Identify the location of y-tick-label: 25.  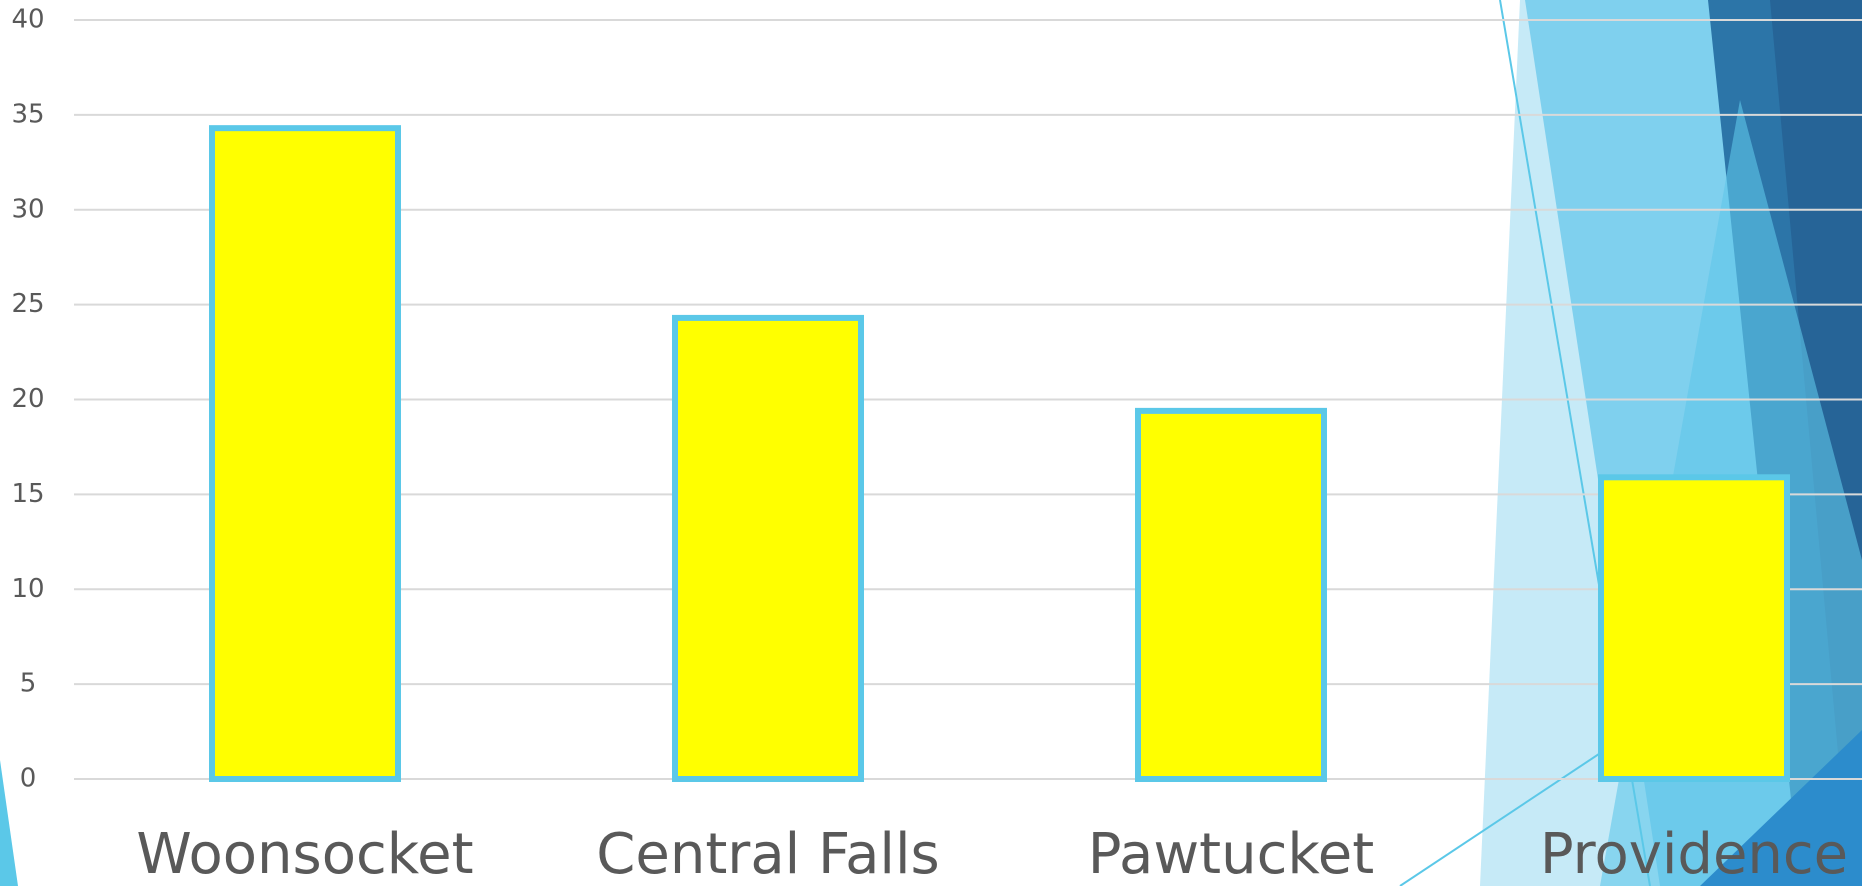
(27, 304).